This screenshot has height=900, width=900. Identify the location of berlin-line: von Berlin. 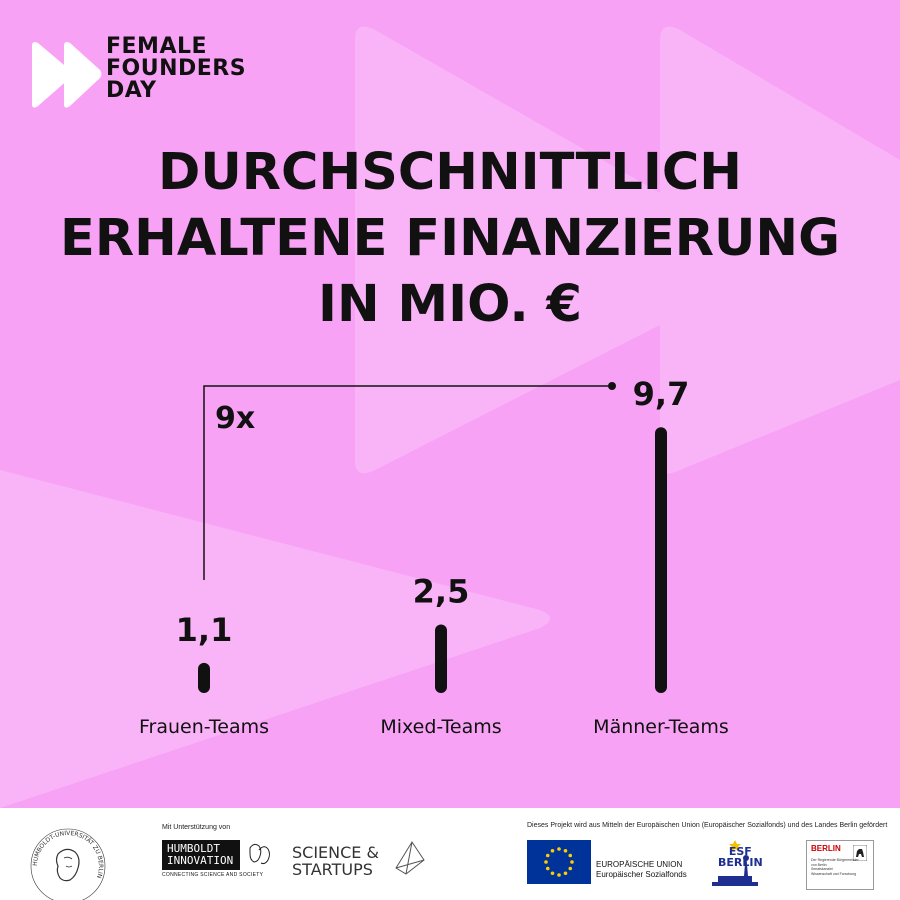
(819, 864).